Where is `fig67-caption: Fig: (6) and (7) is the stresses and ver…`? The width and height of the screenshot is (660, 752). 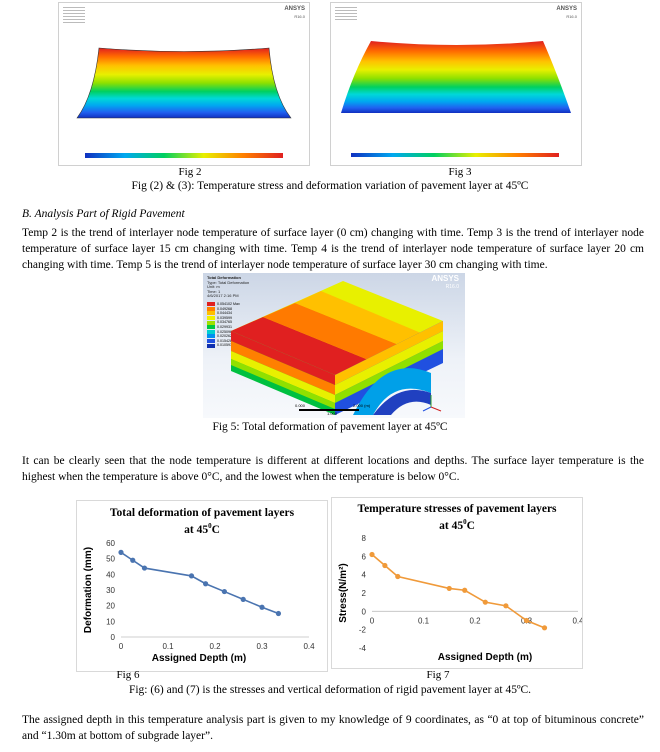
fig67-caption: Fig: (6) and (7) is the stresses and ver… is located at coordinates (330, 690).